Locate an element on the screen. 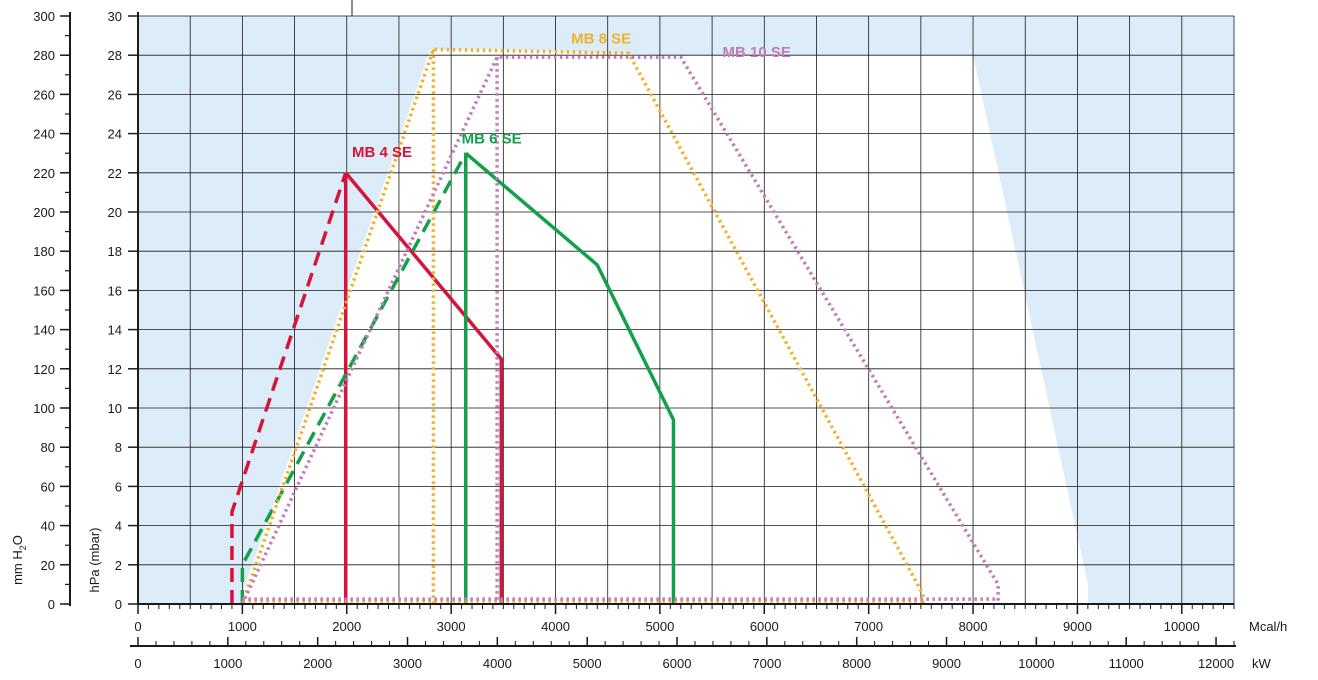  y-tick-label-hpa: 0 is located at coordinates (118, 604).